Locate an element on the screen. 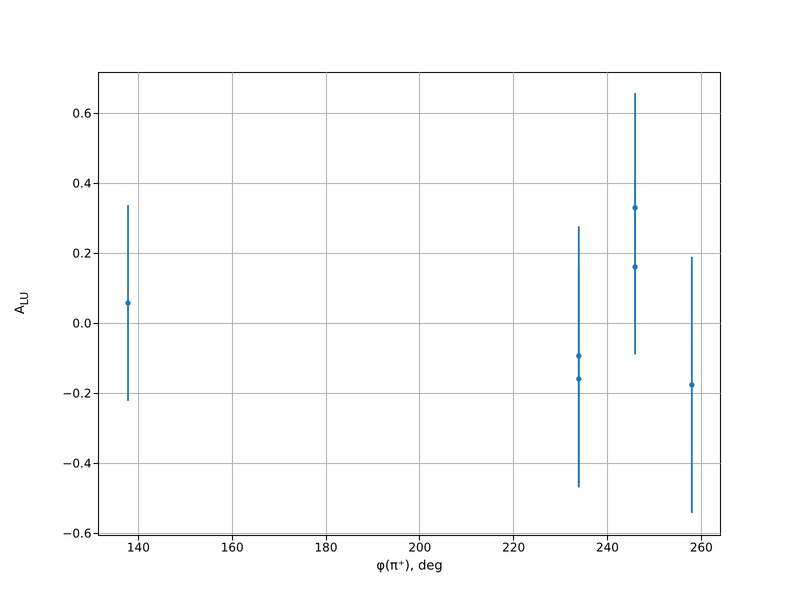  y-tick-label: −0.6 is located at coordinates (77, 533).